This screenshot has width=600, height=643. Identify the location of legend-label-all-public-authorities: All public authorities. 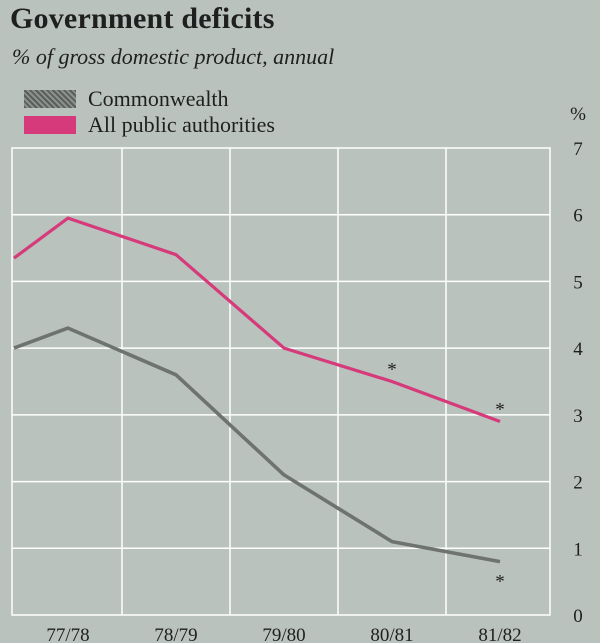
(181, 124).